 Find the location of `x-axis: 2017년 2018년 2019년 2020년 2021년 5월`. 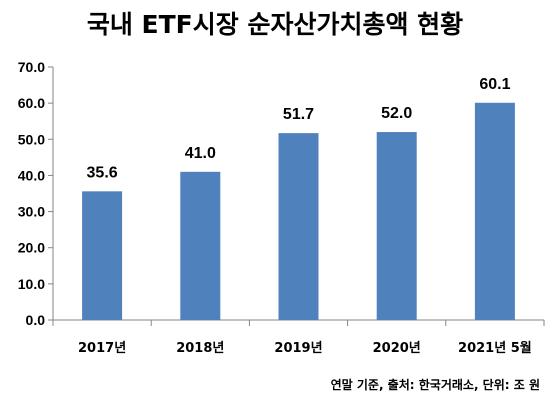

x-axis: 2017년 2018년 2019년 2020년 2021년 5월 is located at coordinates (298, 337).